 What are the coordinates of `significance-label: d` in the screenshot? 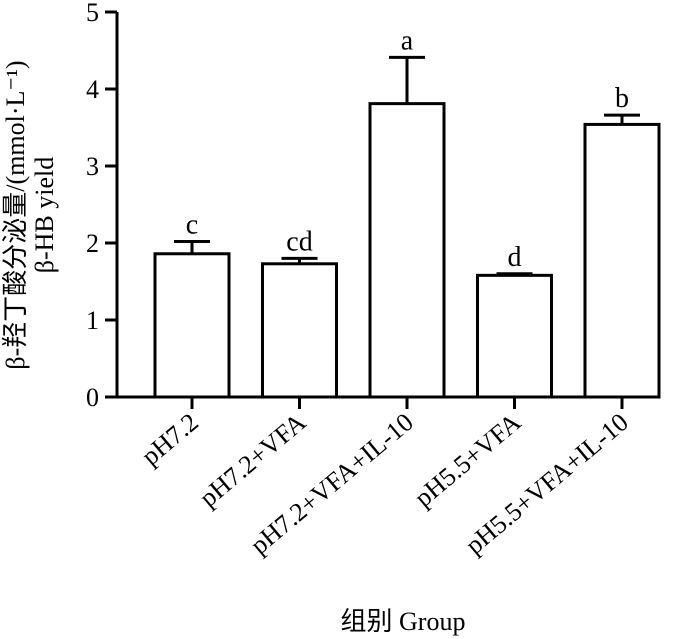 It's located at (515, 257).